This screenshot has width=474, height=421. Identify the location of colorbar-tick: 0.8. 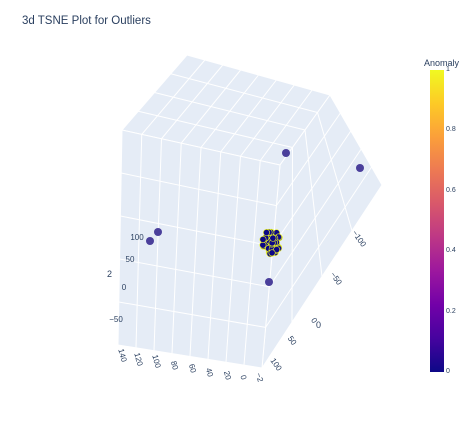
(451, 130).